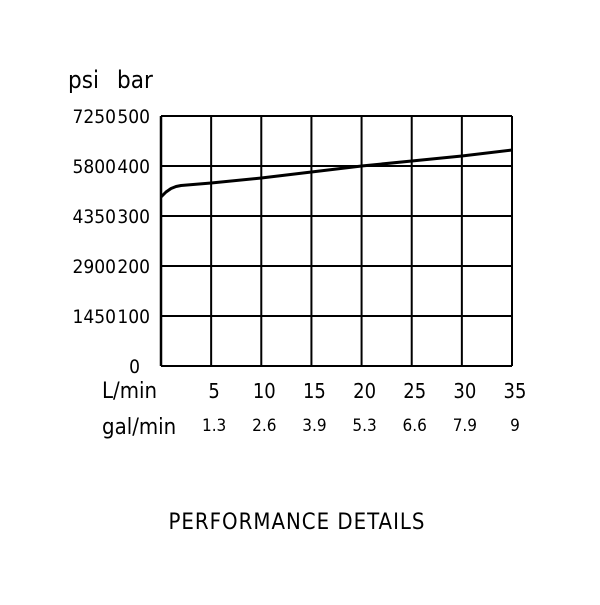 The width and height of the screenshot is (600, 605). I want to click on x-tick-lmin: 35, so click(515, 391).